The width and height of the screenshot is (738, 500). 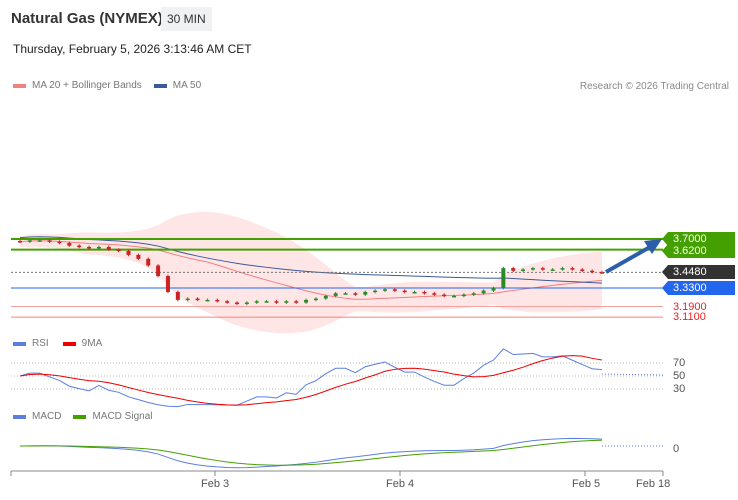 I want to click on macd-line, so click(x=311, y=453).